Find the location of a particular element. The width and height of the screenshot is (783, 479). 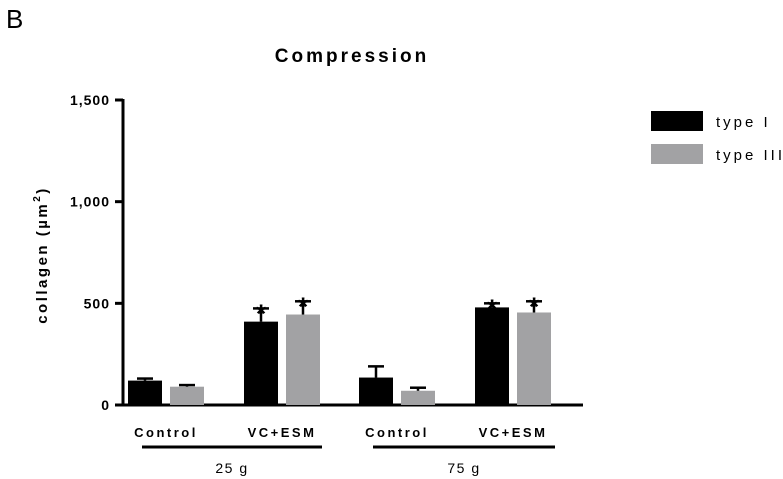

y-axis-label: collagen (µm2) is located at coordinates (41, 255).